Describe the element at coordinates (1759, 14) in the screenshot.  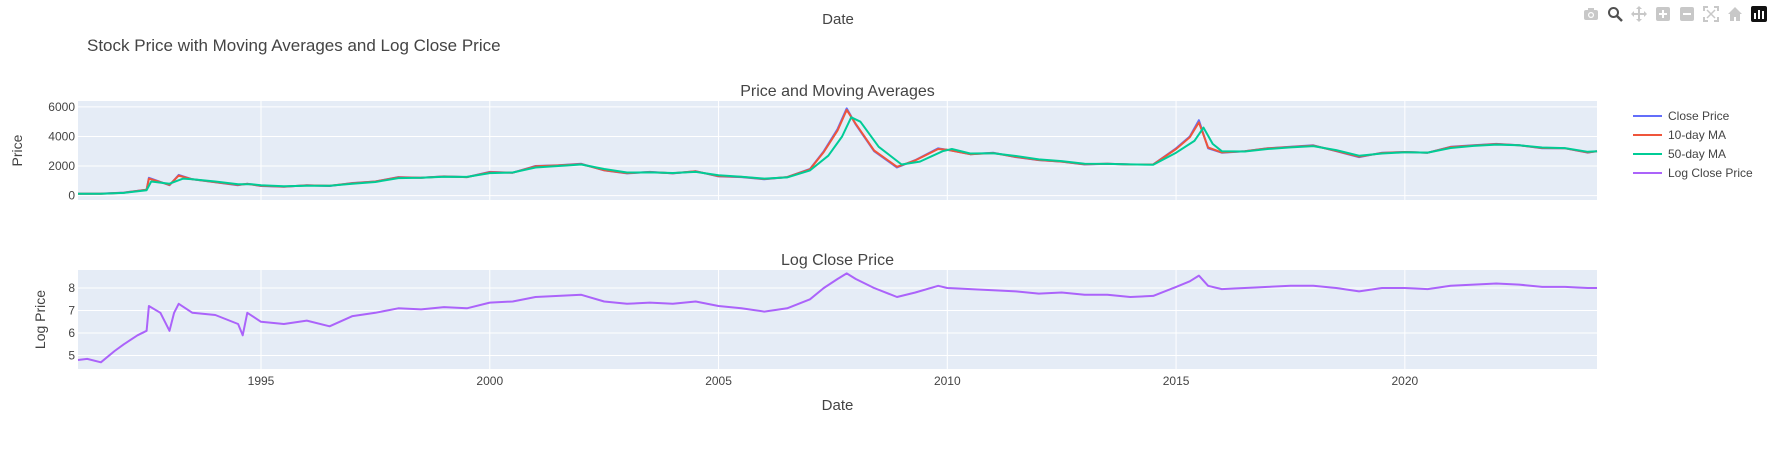
I see `plotly-logo-icon` at that location.